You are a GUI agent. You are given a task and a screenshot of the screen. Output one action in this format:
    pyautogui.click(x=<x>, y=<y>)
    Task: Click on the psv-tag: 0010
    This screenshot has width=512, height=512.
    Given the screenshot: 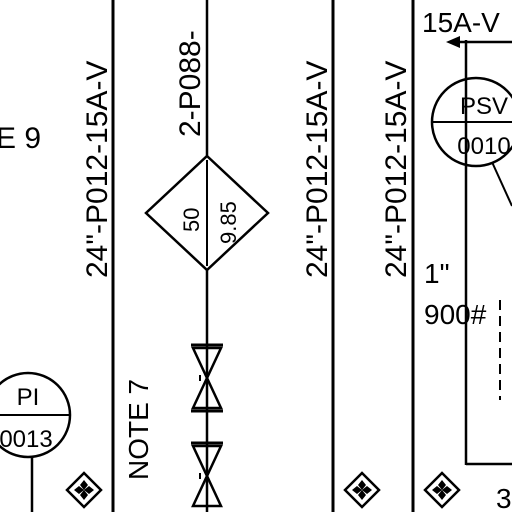 What is the action you would take?
    pyautogui.click(x=483, y=146)
    